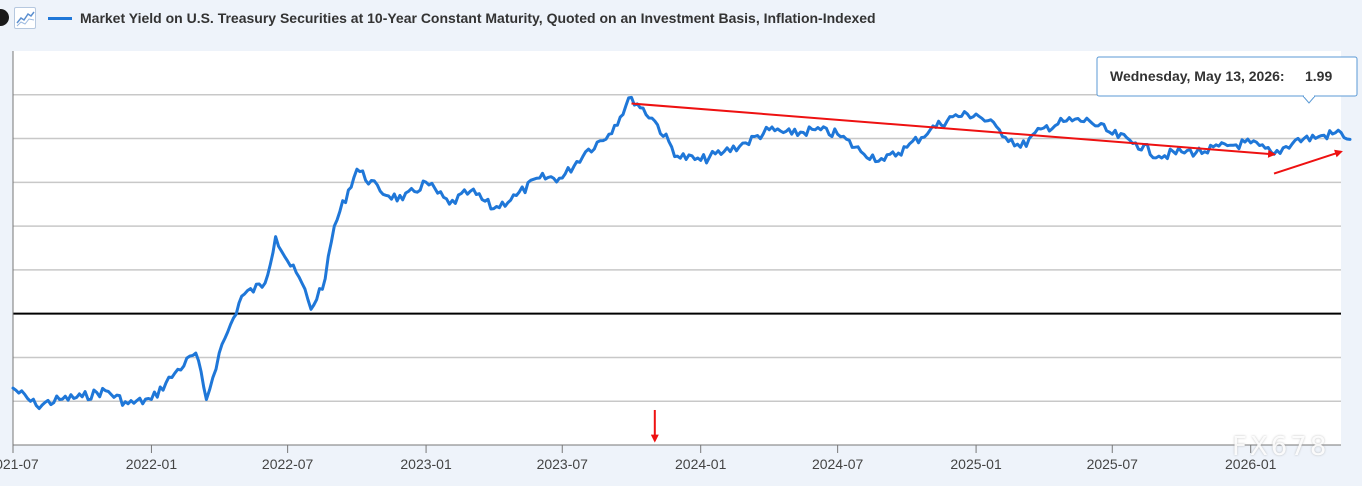  Describe the element at coordinates (1251, 464) in the screenshot. I see `x-tick-label: 2026-01` at that location.